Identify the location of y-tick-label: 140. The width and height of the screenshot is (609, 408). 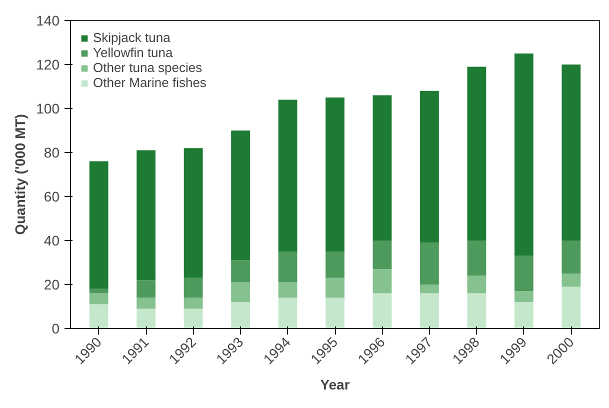
(48, 20).